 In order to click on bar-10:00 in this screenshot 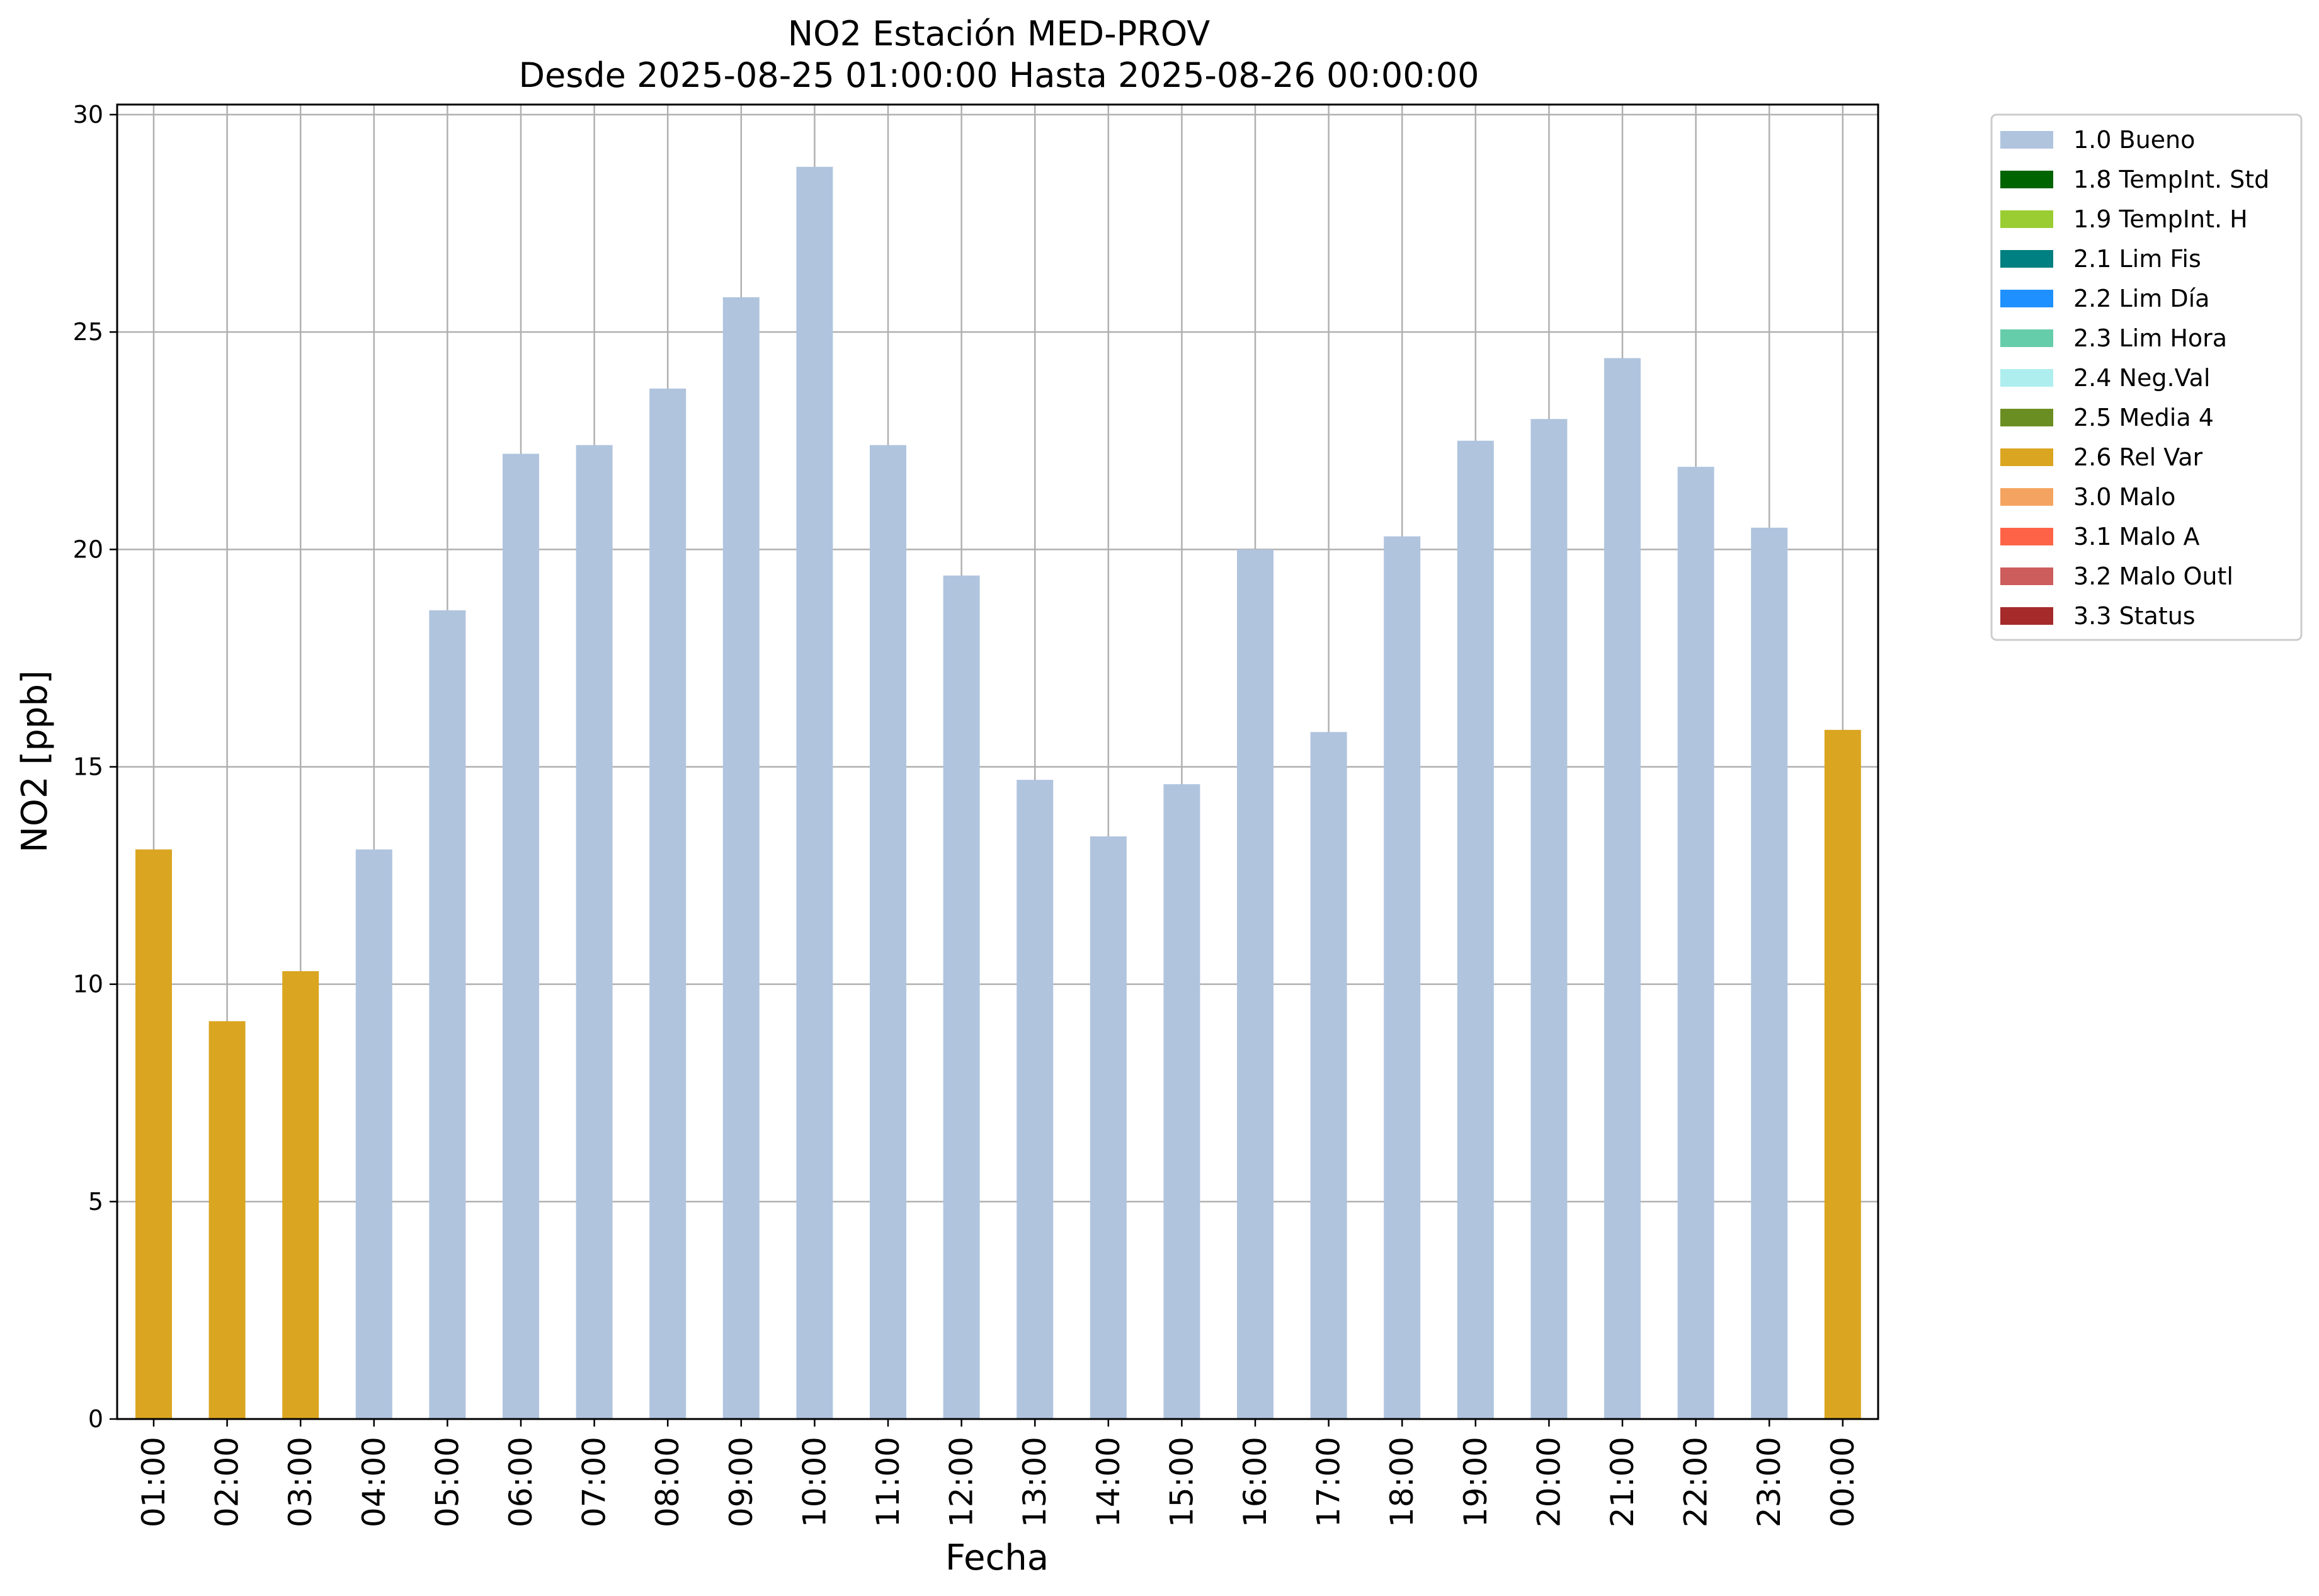, I will do `click(814, 793)`.